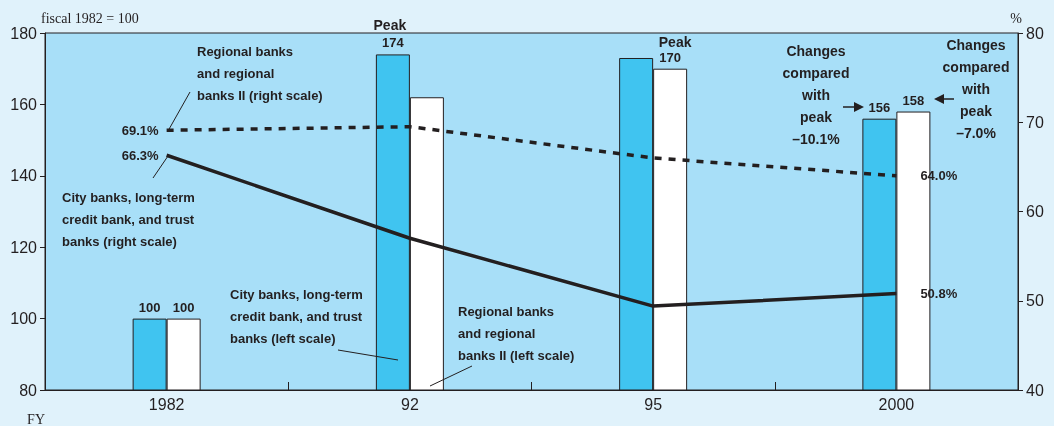 This screenshot has width=1054, height=426. I want to click on data-label: 66.3%, so click(140, 155).